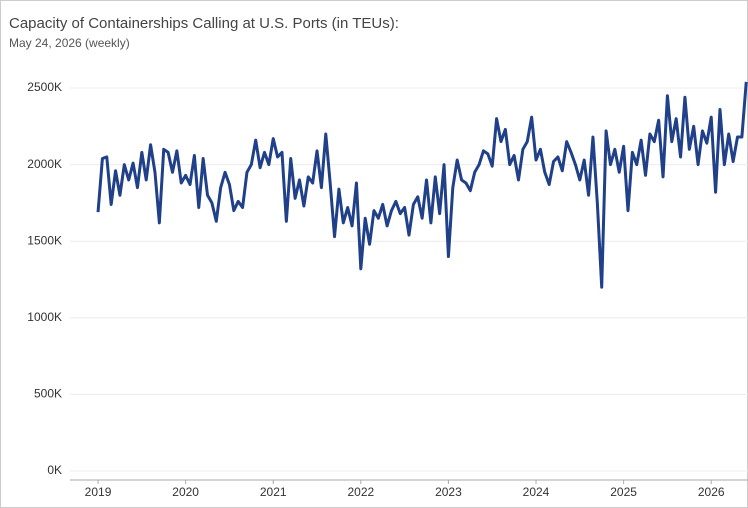 The height and width of the screenshot is (508, 748). What do you see at coordinates (536, 492) in the screenshot?
I see `x-tick-label: 2024` at bounding box center [536, 492].